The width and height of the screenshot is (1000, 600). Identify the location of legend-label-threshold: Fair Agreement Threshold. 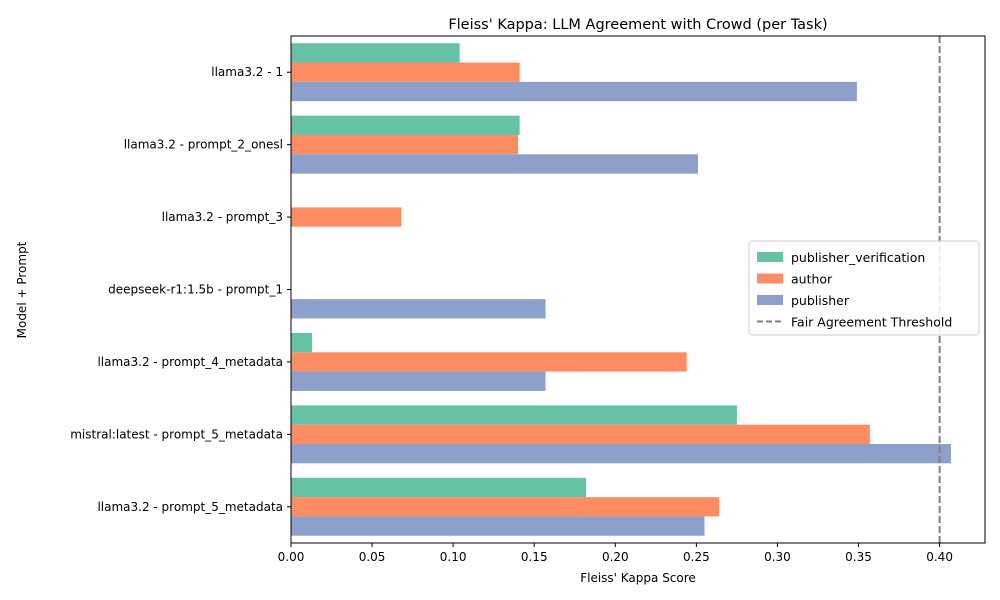
(871, 322).